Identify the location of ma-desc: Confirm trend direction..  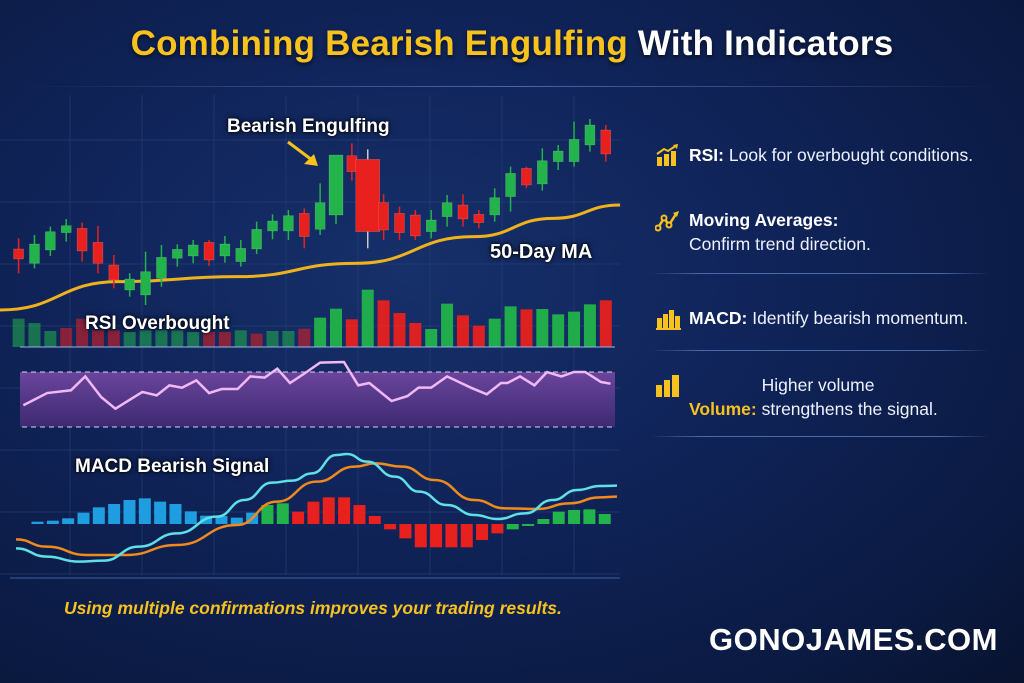
(780, 244).